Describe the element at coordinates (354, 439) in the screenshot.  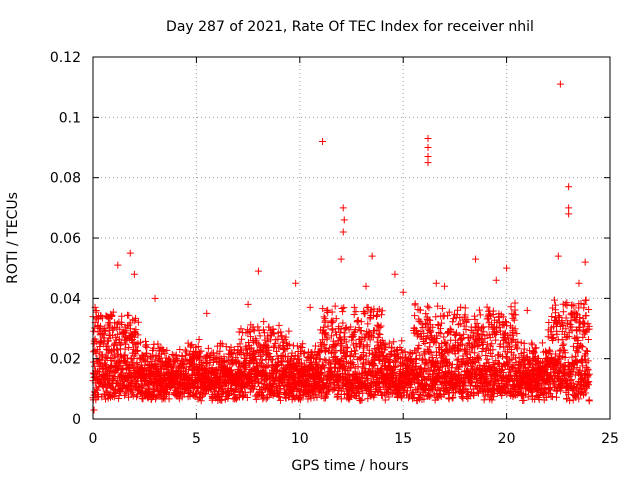
I see `x-tick-labels: 0 5 10 15 20 25` at that location.